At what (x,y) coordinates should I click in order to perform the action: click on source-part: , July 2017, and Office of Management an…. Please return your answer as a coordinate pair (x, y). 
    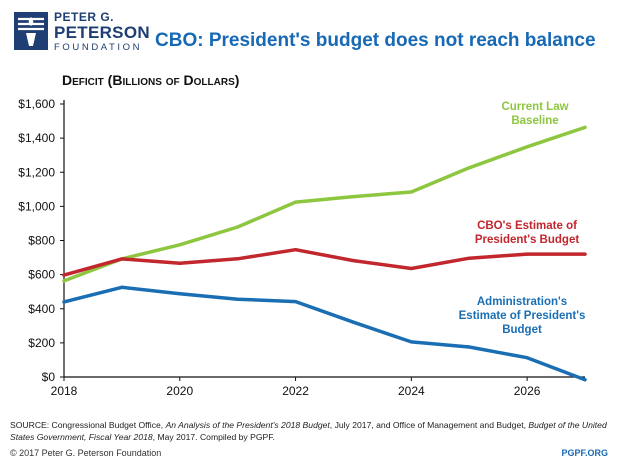
    Looking at the image, I should click on (429, 425).